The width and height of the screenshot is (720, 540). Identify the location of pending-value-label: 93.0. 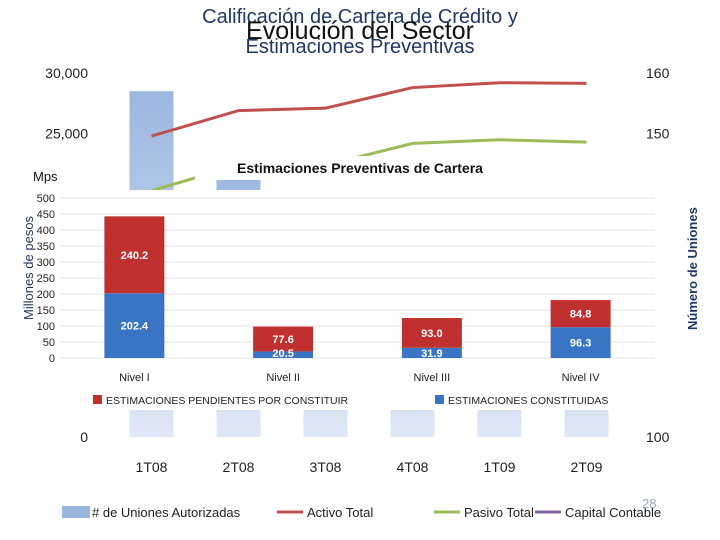
(431, 334).